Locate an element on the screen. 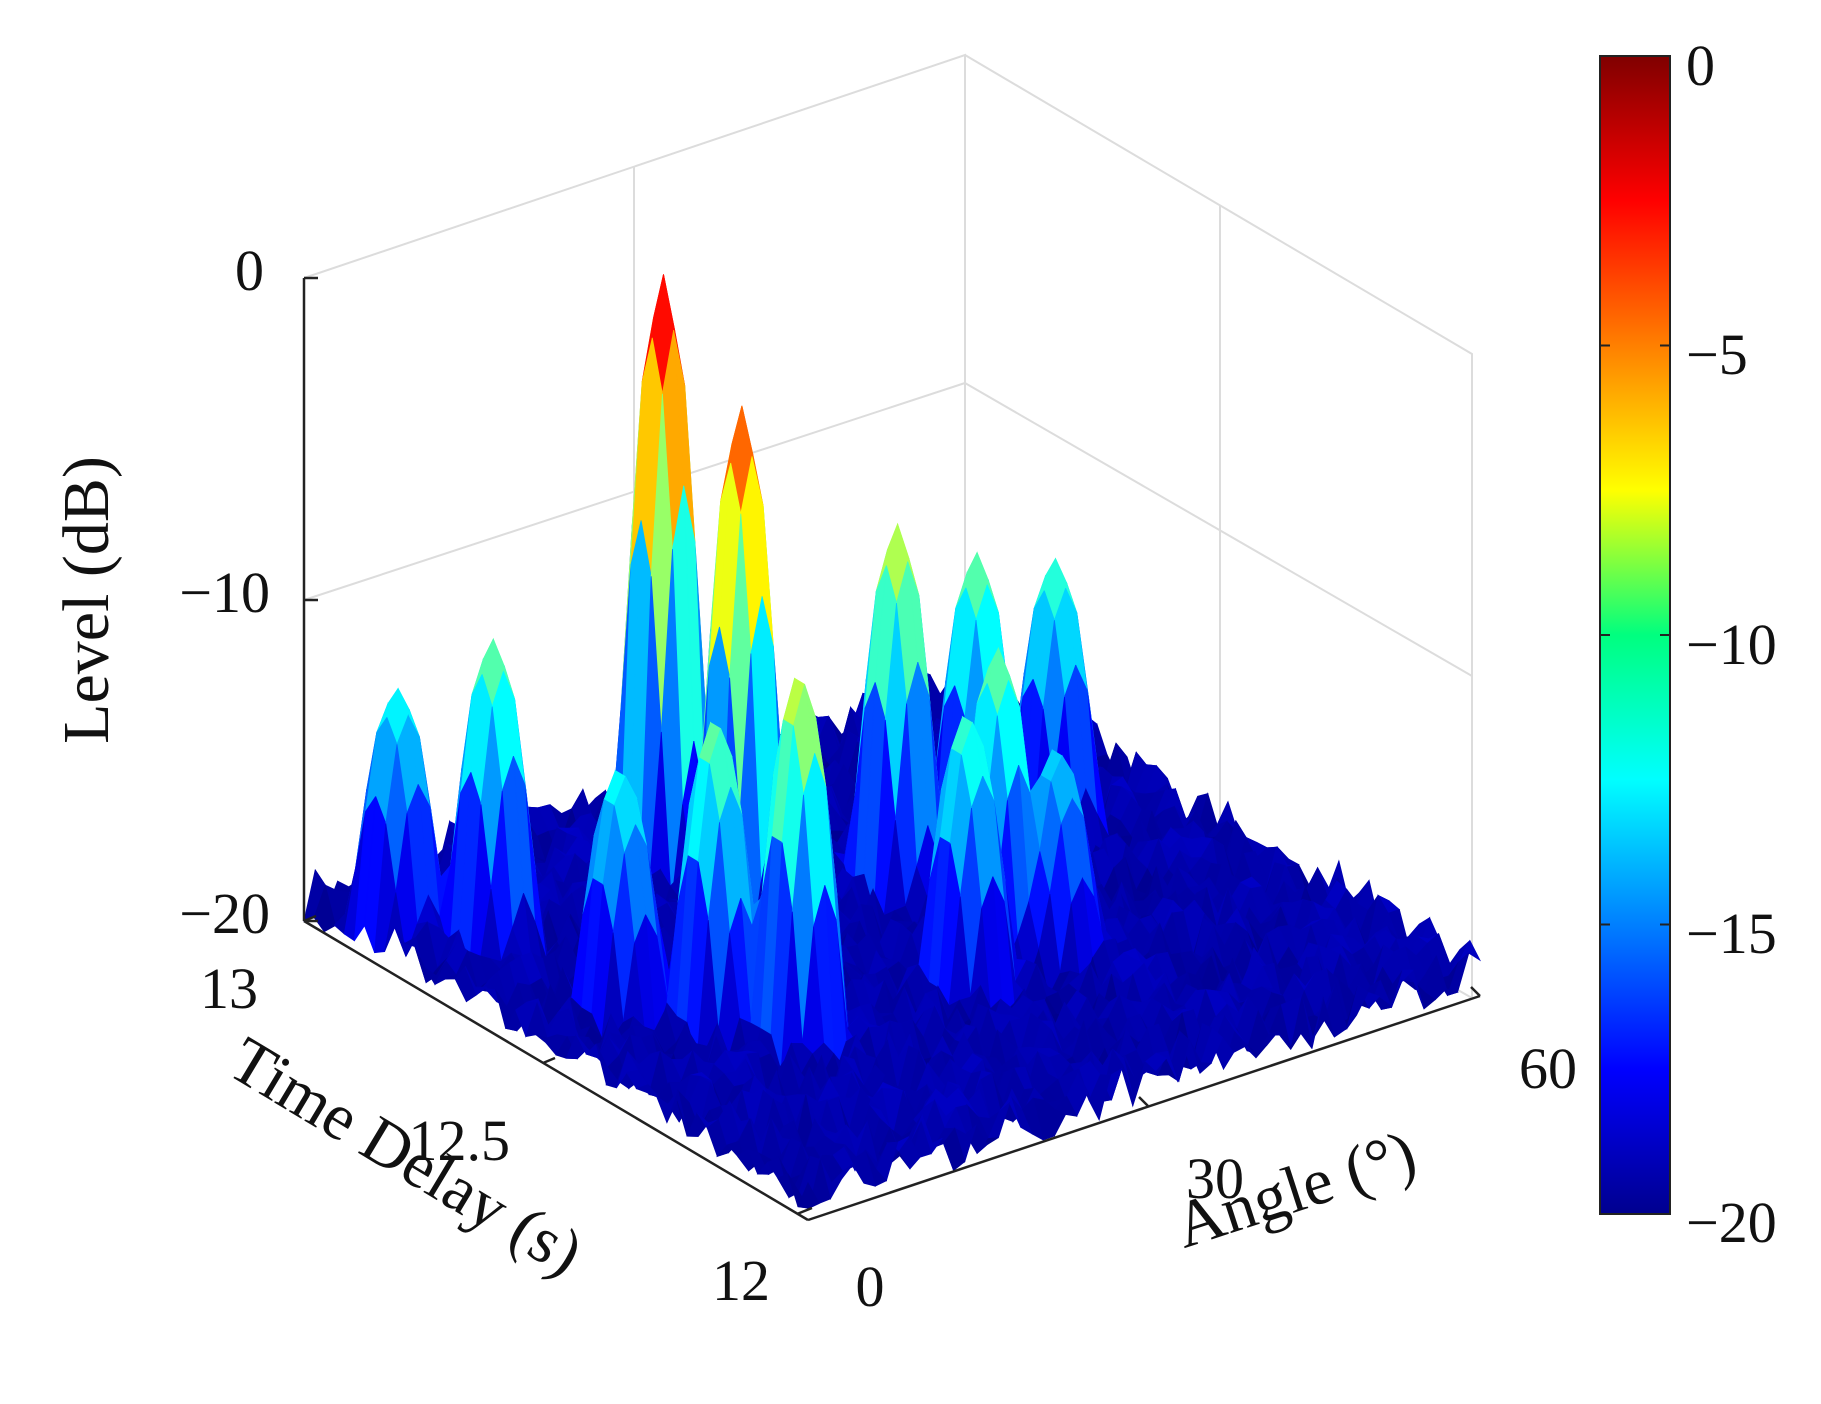 The image size is (1821, 1404). colorbar-tick-label: −20 is located at coordinates (1731, 1222).